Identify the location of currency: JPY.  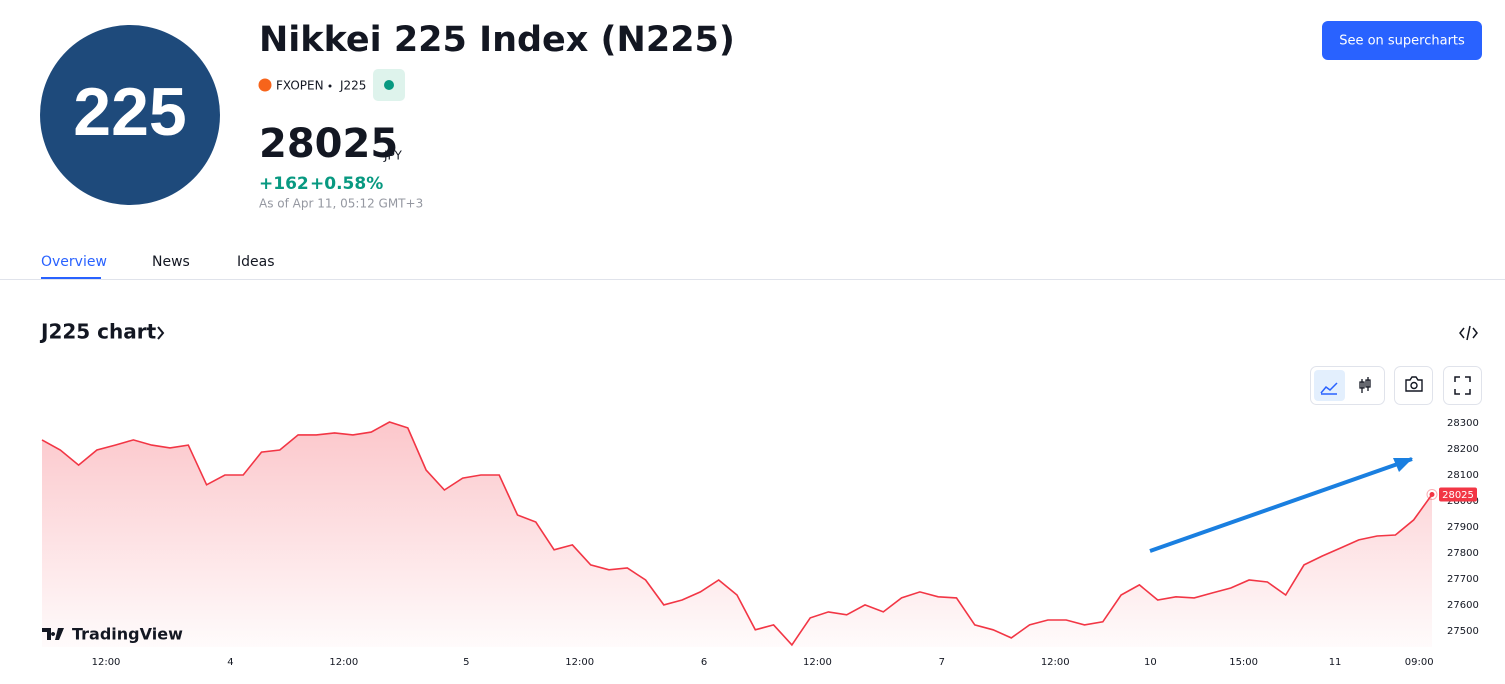
(393, 156).